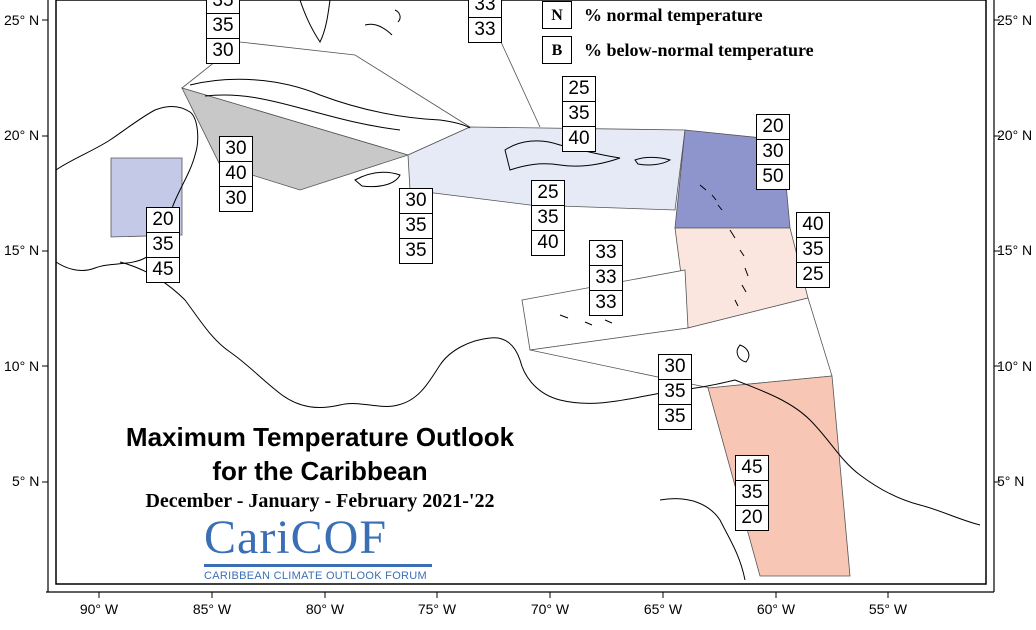  What do you see at coordinates (236, 198) in the screenshot?
I see `stack-cuba-value-3: 30` at bounding box center [236, 198].